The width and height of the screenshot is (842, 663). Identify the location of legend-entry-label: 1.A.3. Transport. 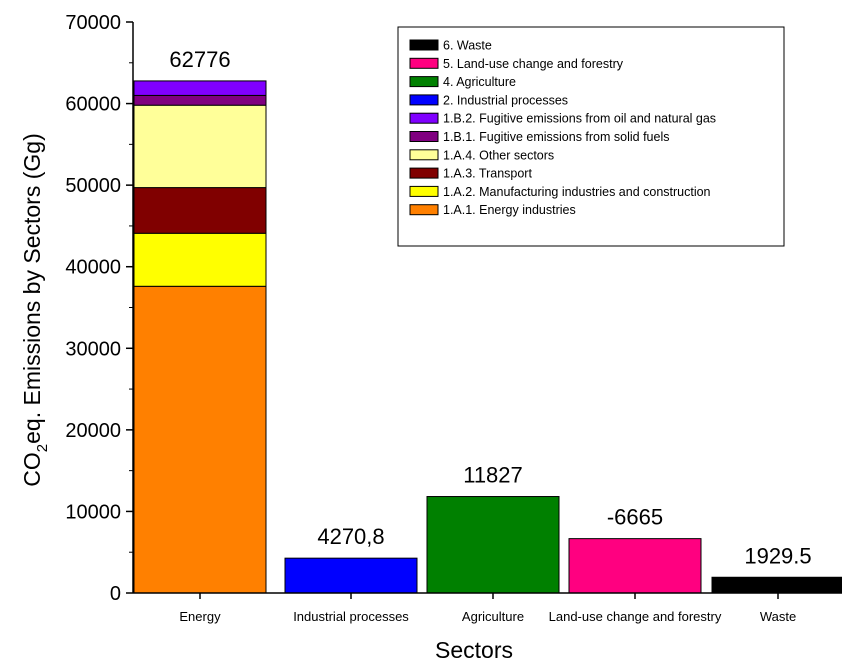
(487, 174).